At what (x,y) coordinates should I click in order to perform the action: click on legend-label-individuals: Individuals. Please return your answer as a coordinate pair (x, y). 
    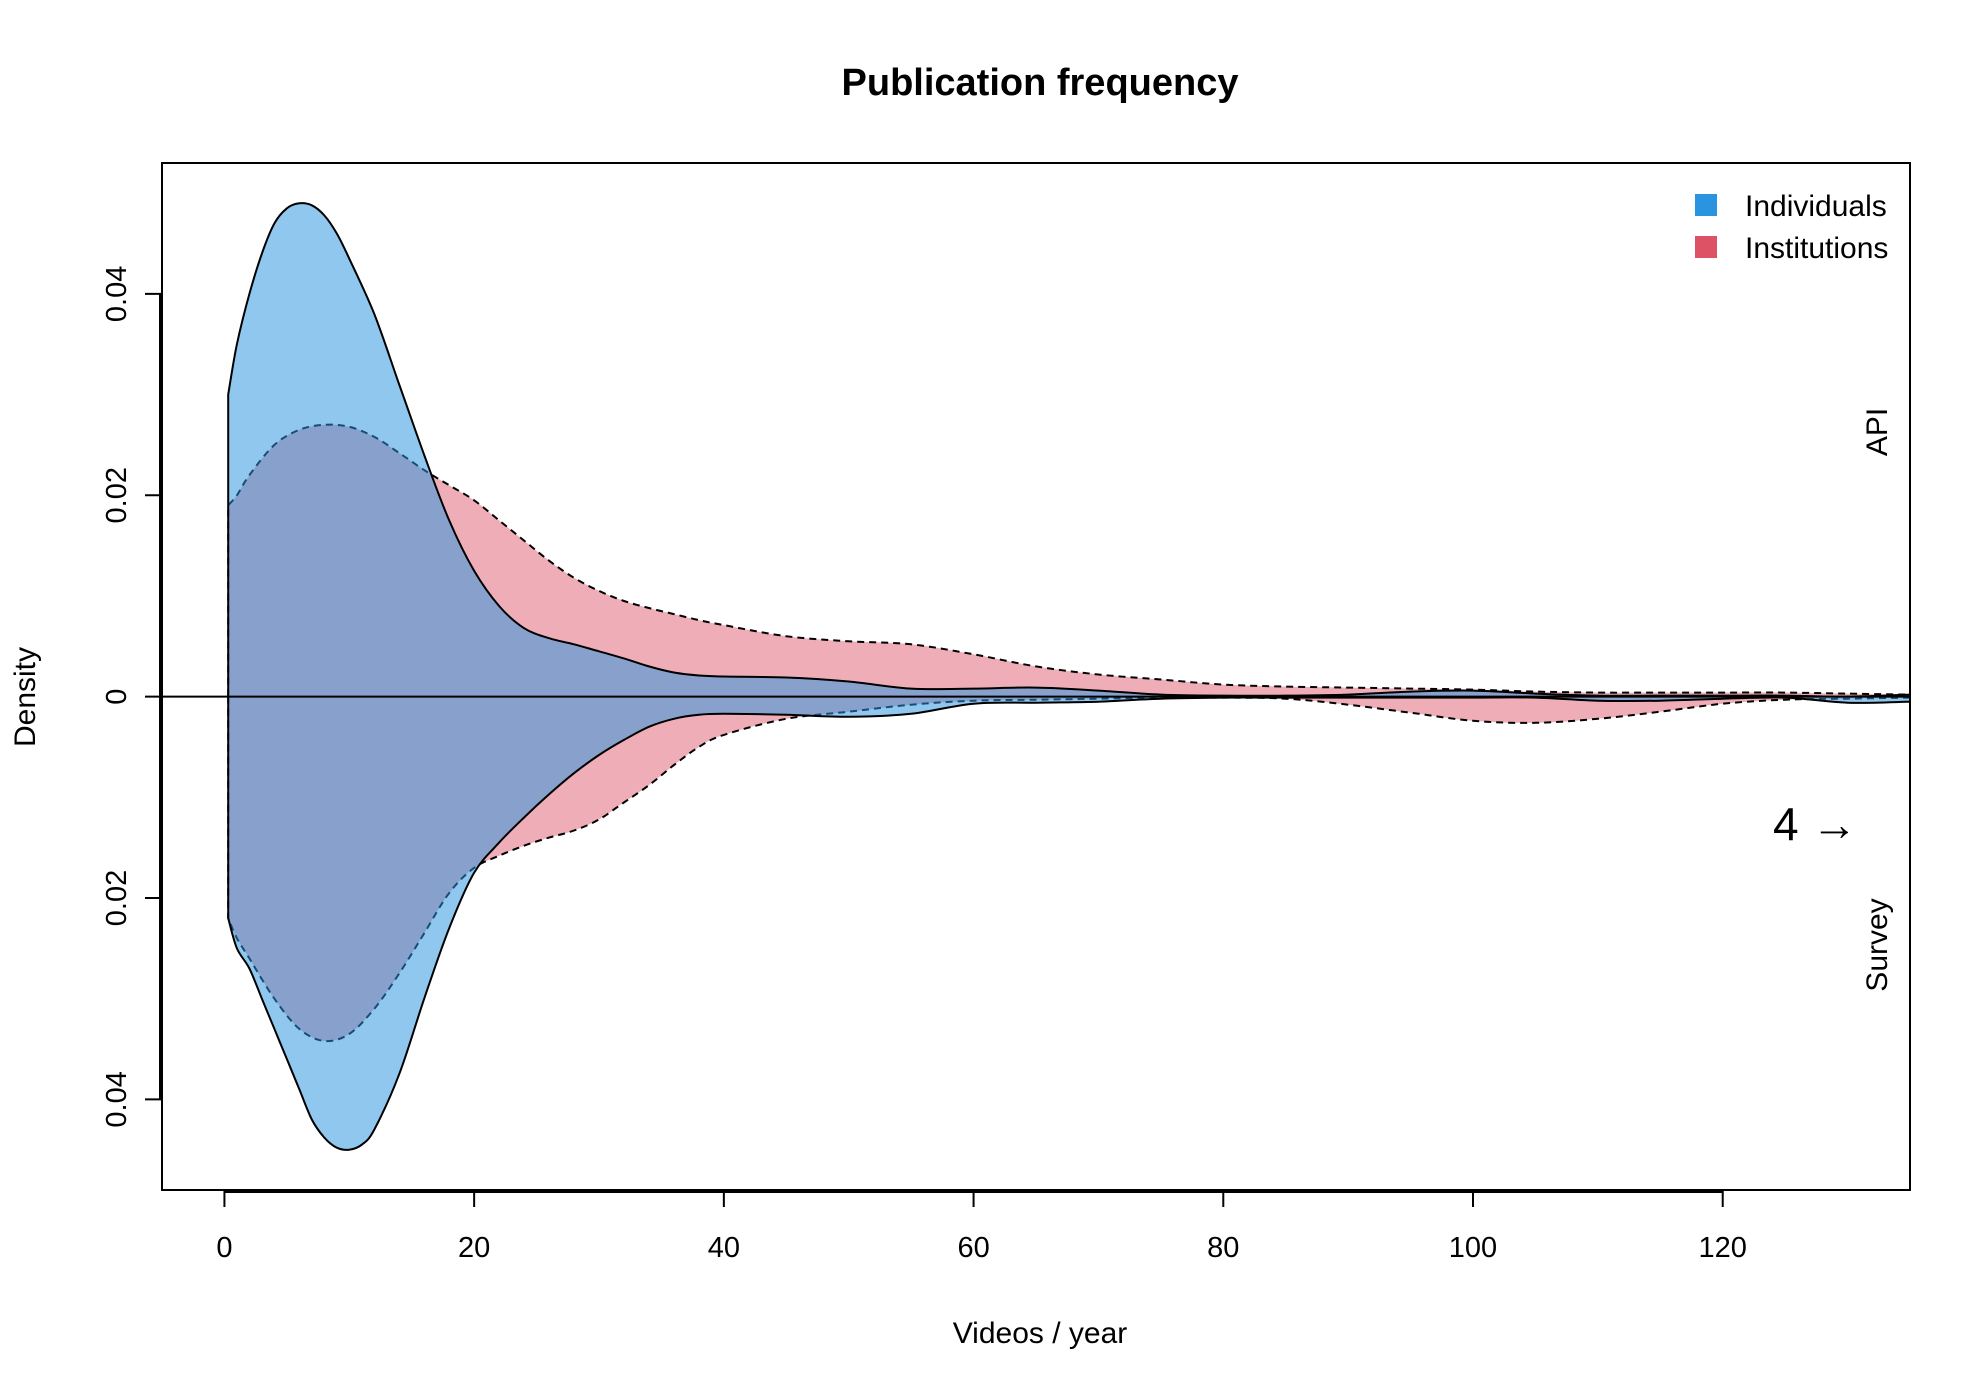
    Looking at the image, I should click on (1816, 206).